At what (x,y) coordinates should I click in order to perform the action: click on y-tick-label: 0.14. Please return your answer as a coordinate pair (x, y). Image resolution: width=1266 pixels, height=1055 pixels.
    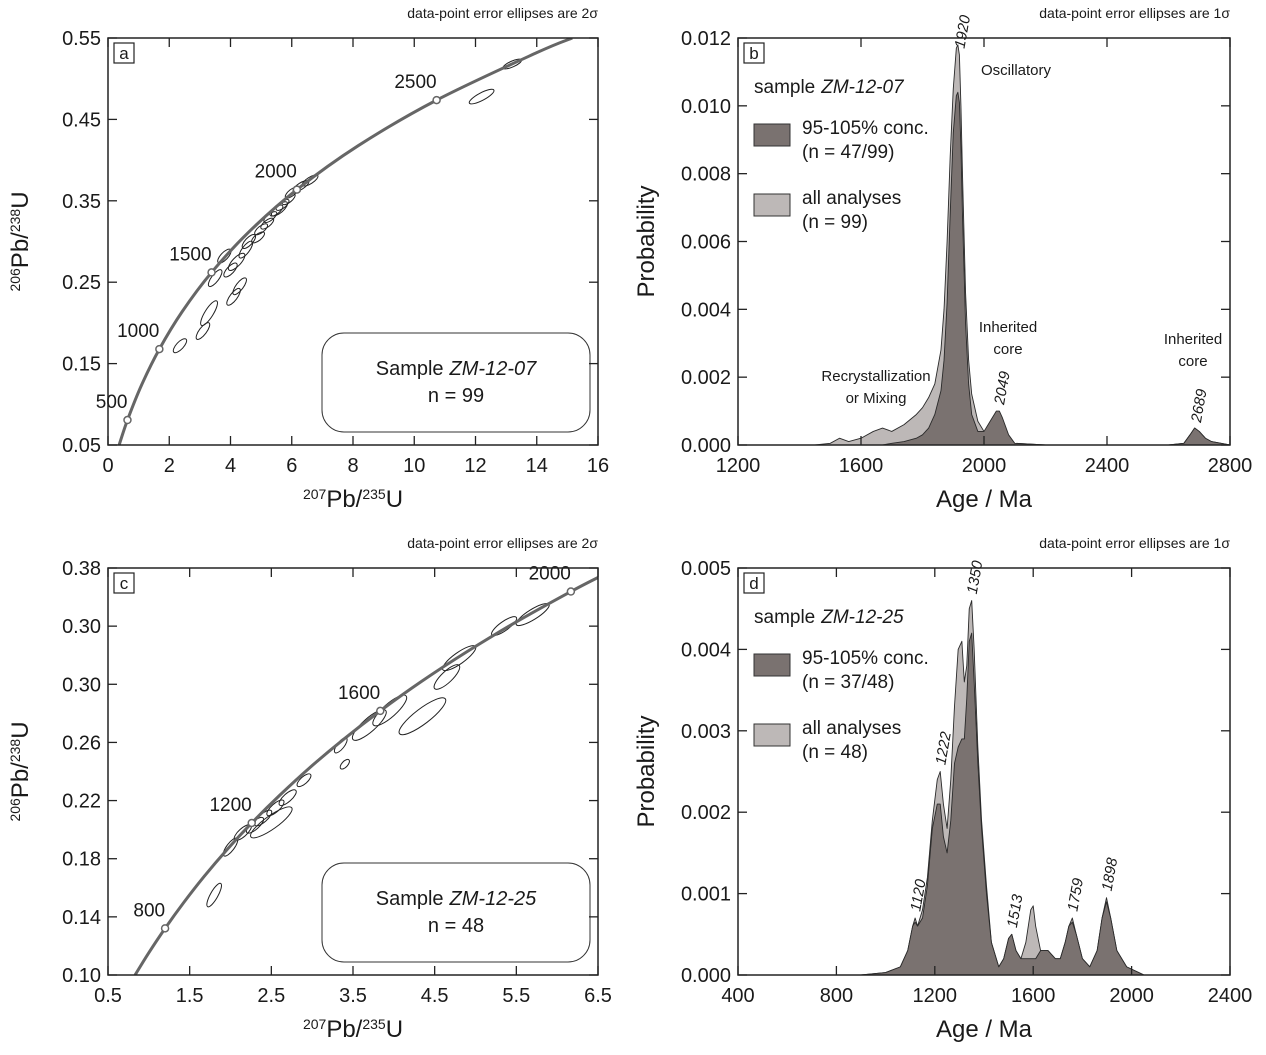
    Looking at the image, I should click on (81, 918).